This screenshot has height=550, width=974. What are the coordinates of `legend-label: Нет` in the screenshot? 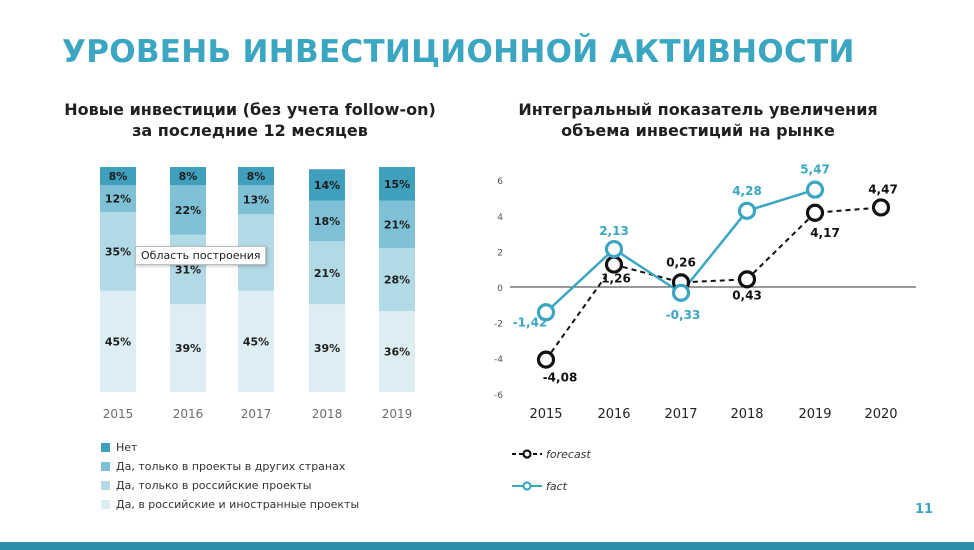 It's located at (127, 447).